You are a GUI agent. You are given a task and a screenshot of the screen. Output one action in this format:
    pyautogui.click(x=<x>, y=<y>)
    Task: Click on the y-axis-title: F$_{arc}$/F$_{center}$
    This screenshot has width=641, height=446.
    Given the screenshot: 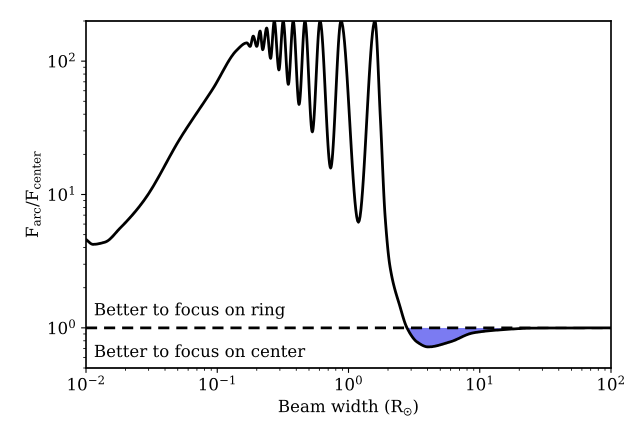 What is the action you would take?
    pyautogui.click(x=33, y=194)
    